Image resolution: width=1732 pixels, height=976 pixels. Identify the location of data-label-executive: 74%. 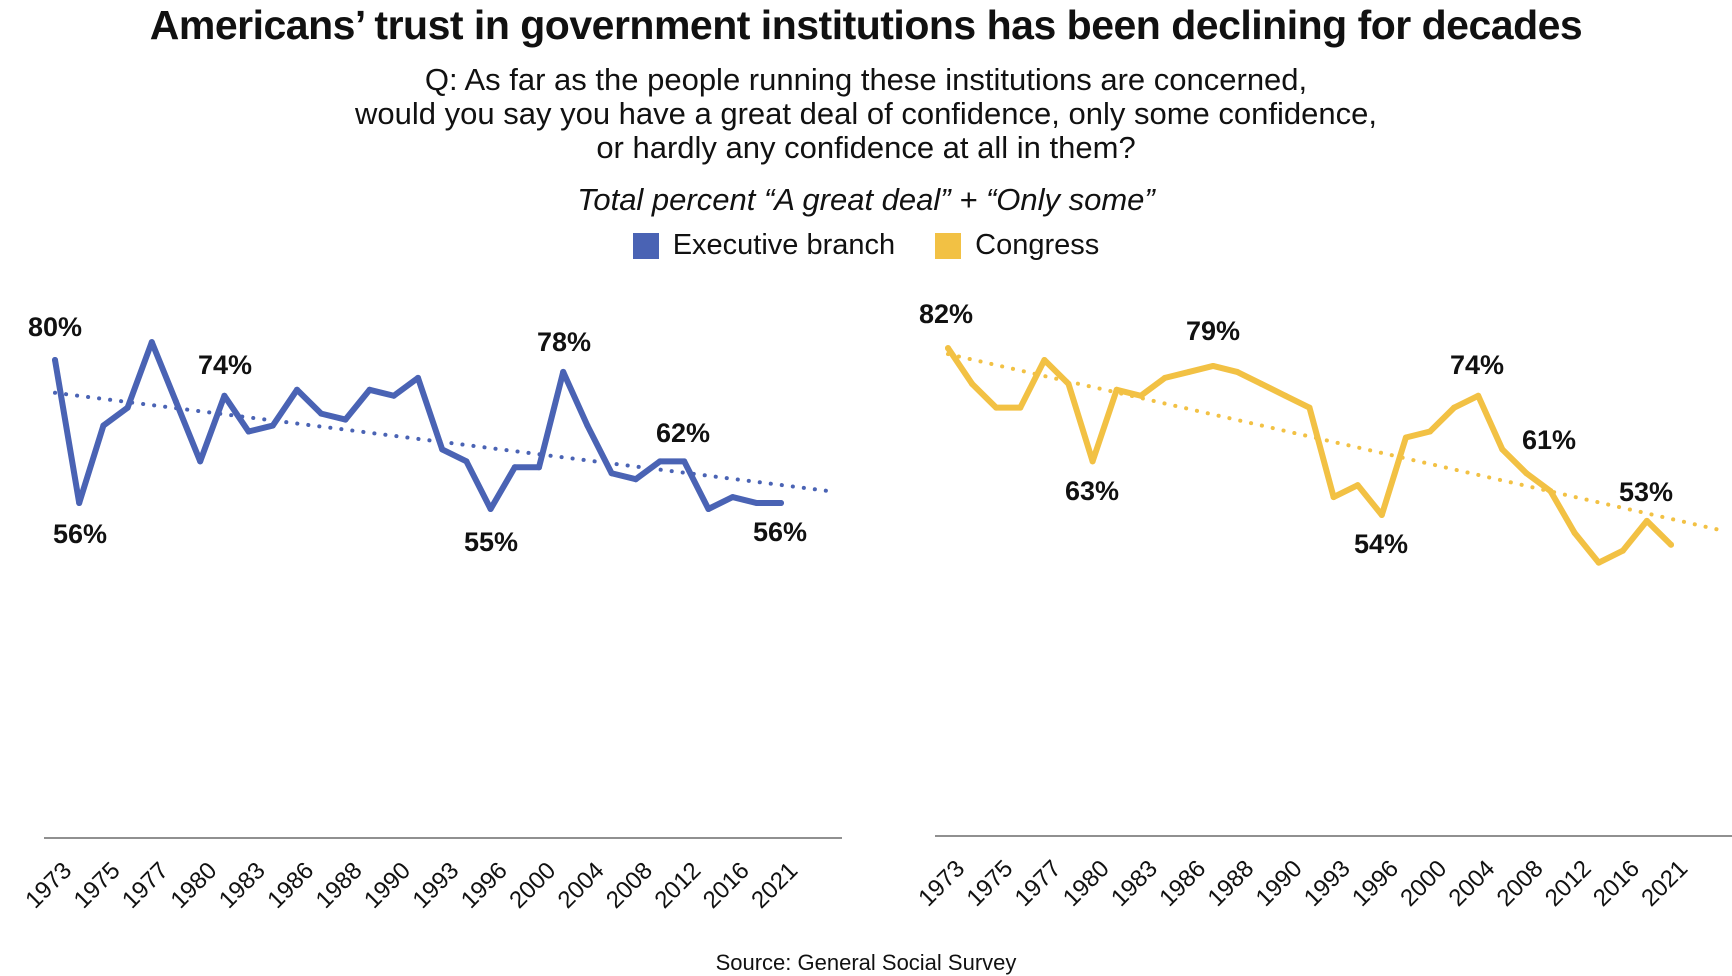
(225, 365).